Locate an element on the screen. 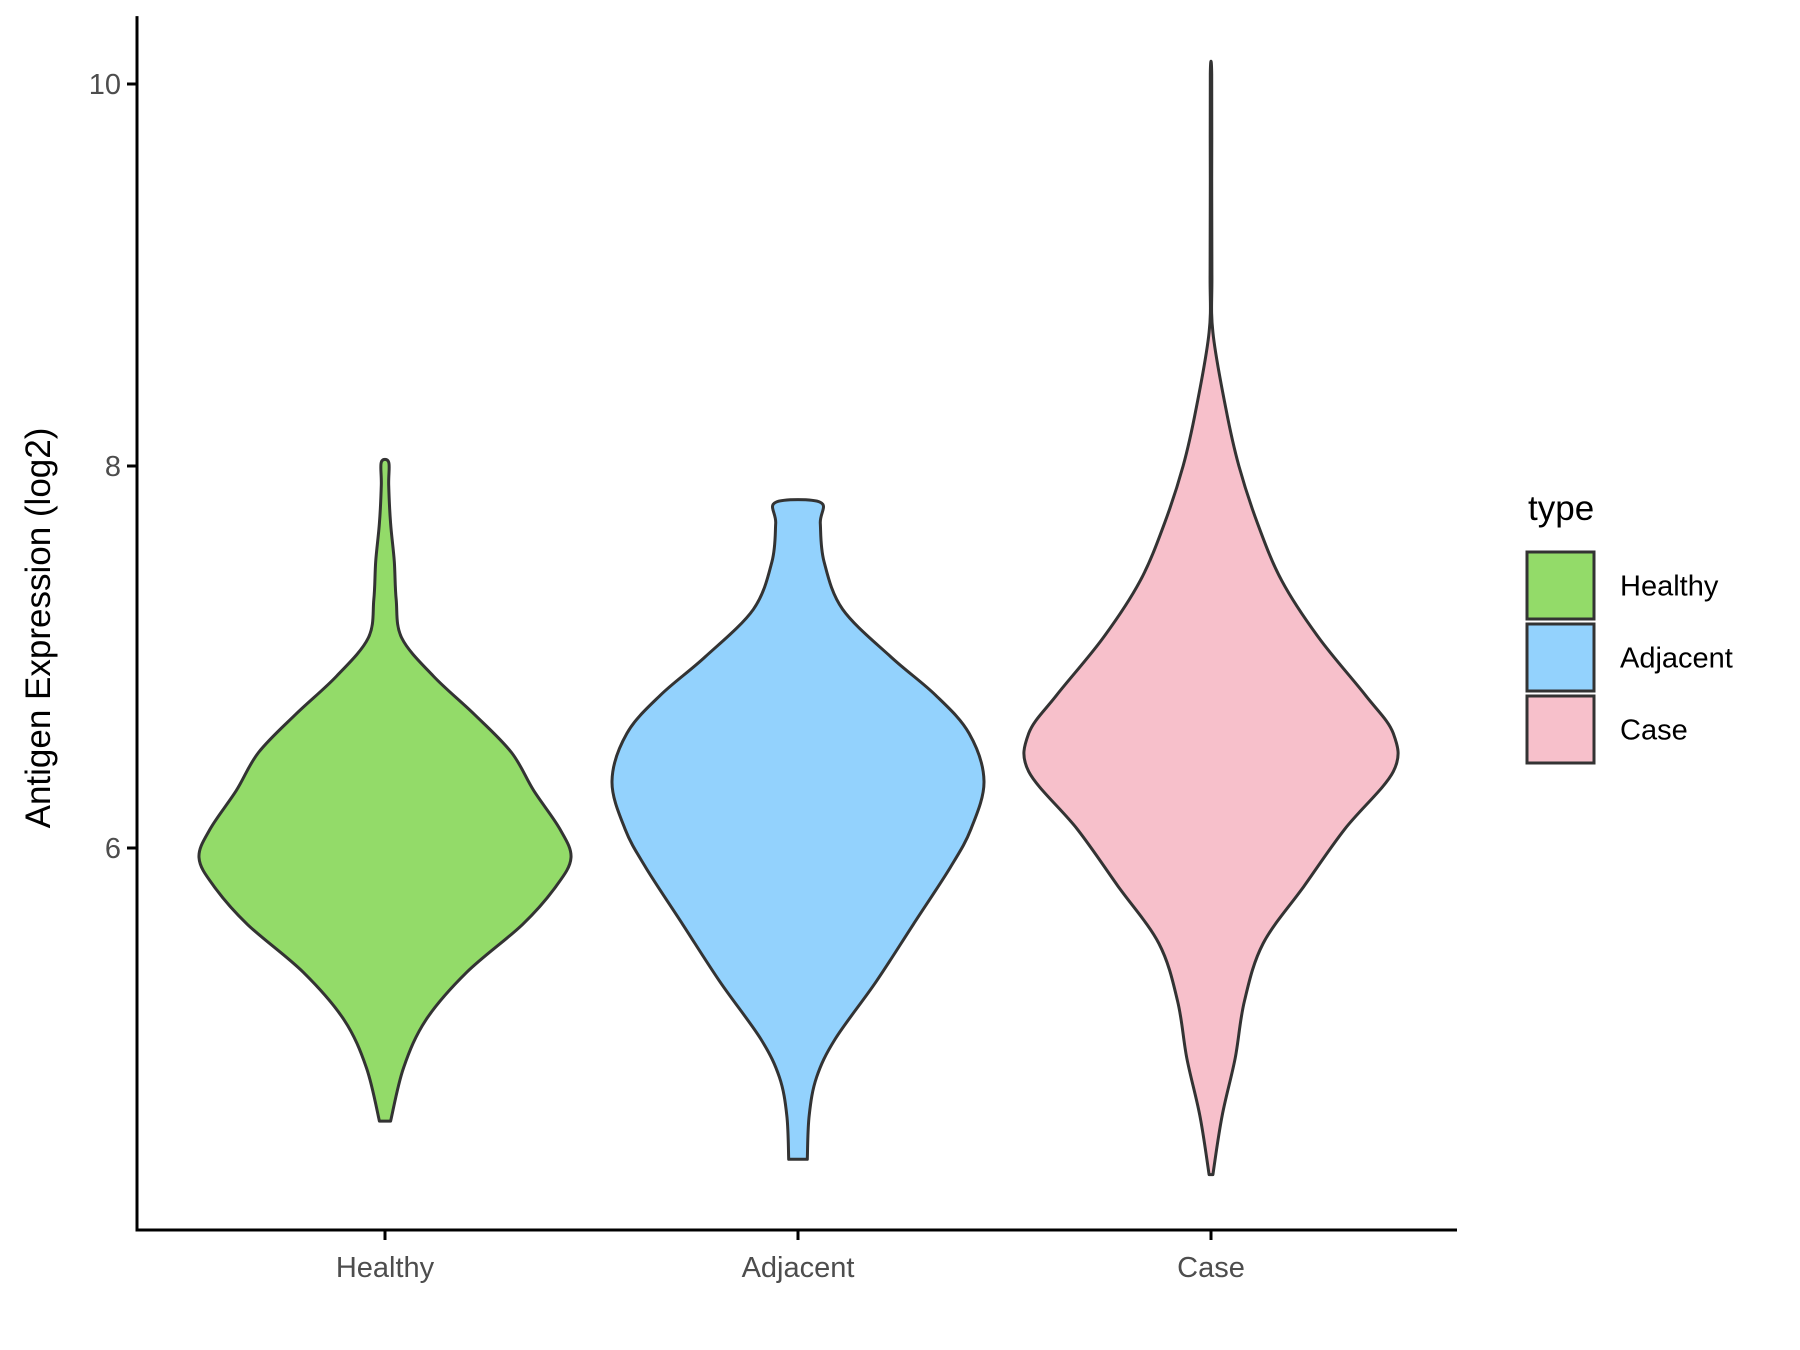 The height and width of the screenshot is (1350, 1800). legend-label-case: Case is located at coordinates (1654, 731).